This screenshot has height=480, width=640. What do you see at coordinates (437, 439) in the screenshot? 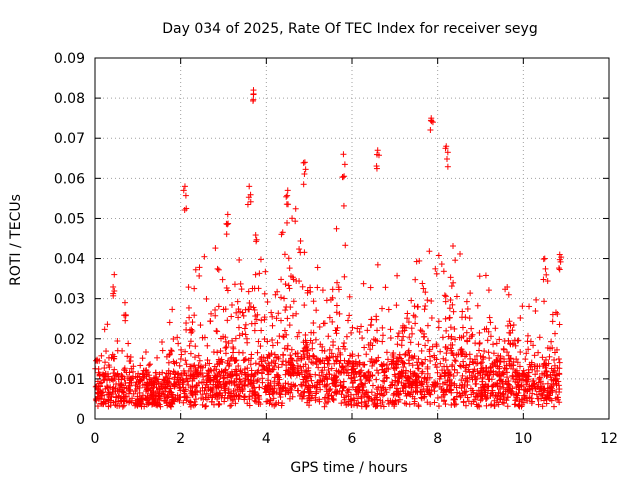
I see `x-tick-label: 8` at bounding box center [437, 439].